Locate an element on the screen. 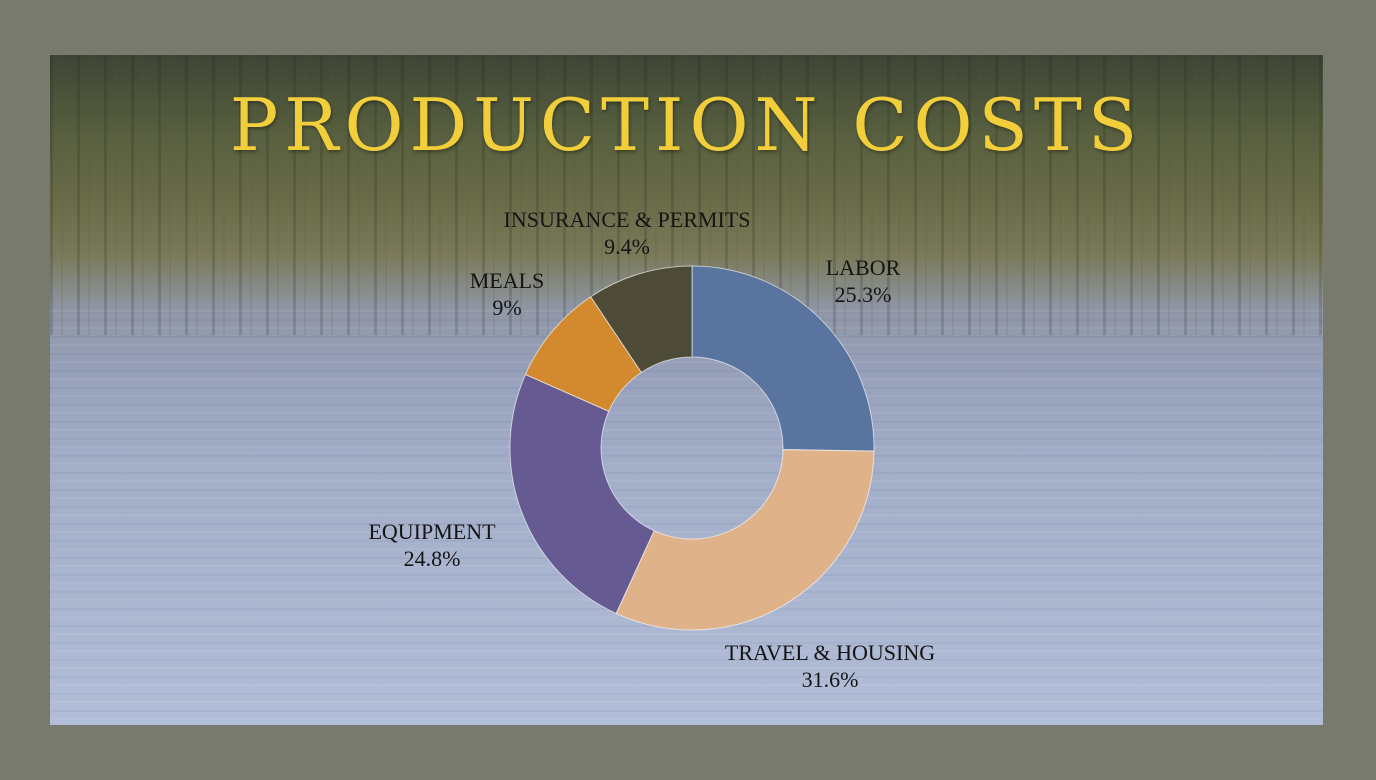 Image resolution: width=1376 pixels, height=780 pixels. slice-label-travel-housing: TRAVEL & HOUSING is located at coordinates (830, 652).